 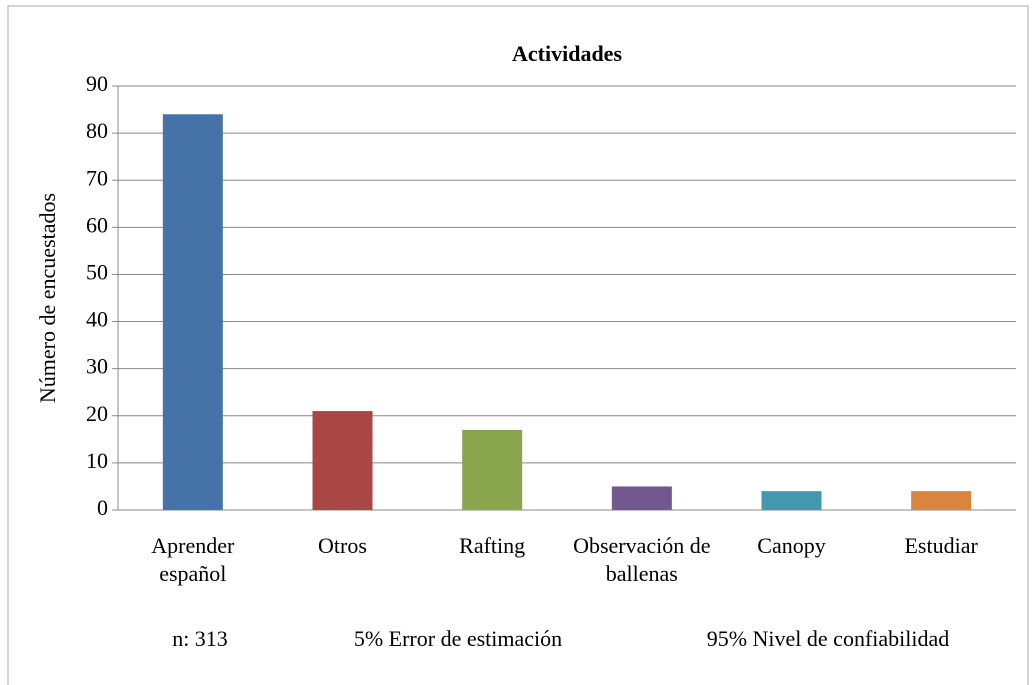 What do you see at coordinates (200, 638) in the screenshot?
I see `note: n: 313` at bounding box center [200, 638].